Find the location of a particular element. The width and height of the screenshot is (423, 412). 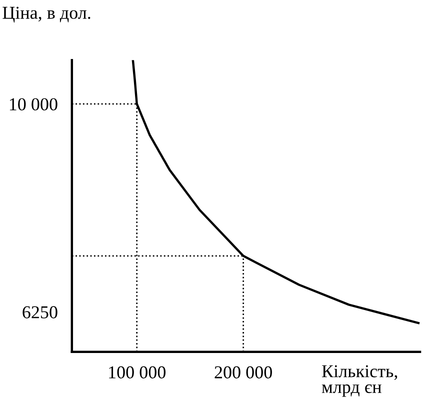

x-axis-title: Кількість, млрд єн is located at coordinates (360, 381).